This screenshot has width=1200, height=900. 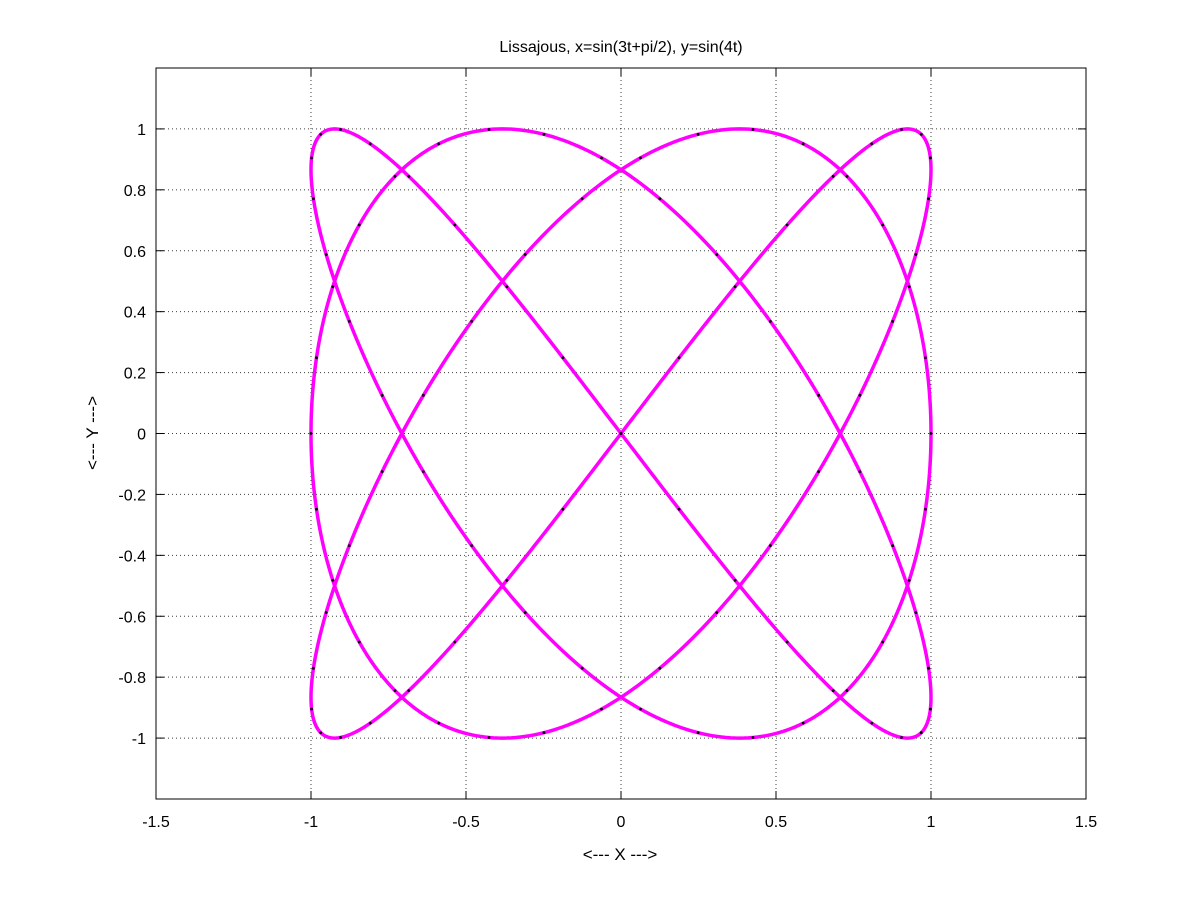 I want to click on y-tick-label: -0.8, so click(x=132, y=678).